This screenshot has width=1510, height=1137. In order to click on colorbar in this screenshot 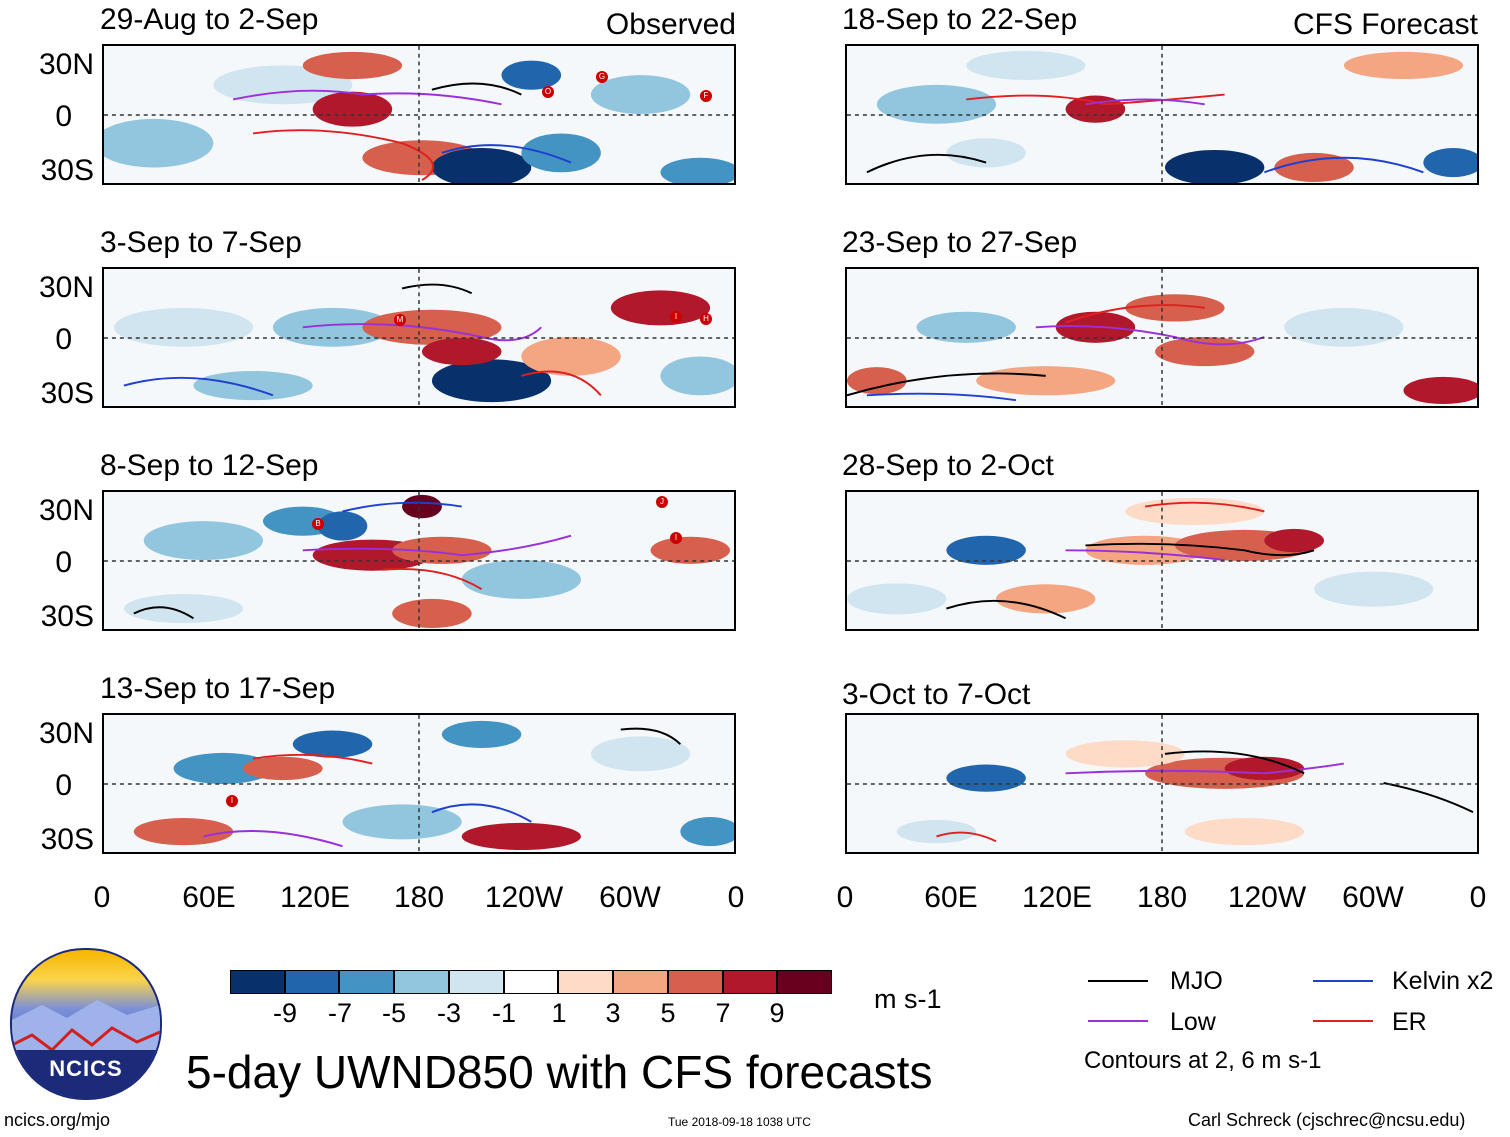, I will do `click(531, 982)`.